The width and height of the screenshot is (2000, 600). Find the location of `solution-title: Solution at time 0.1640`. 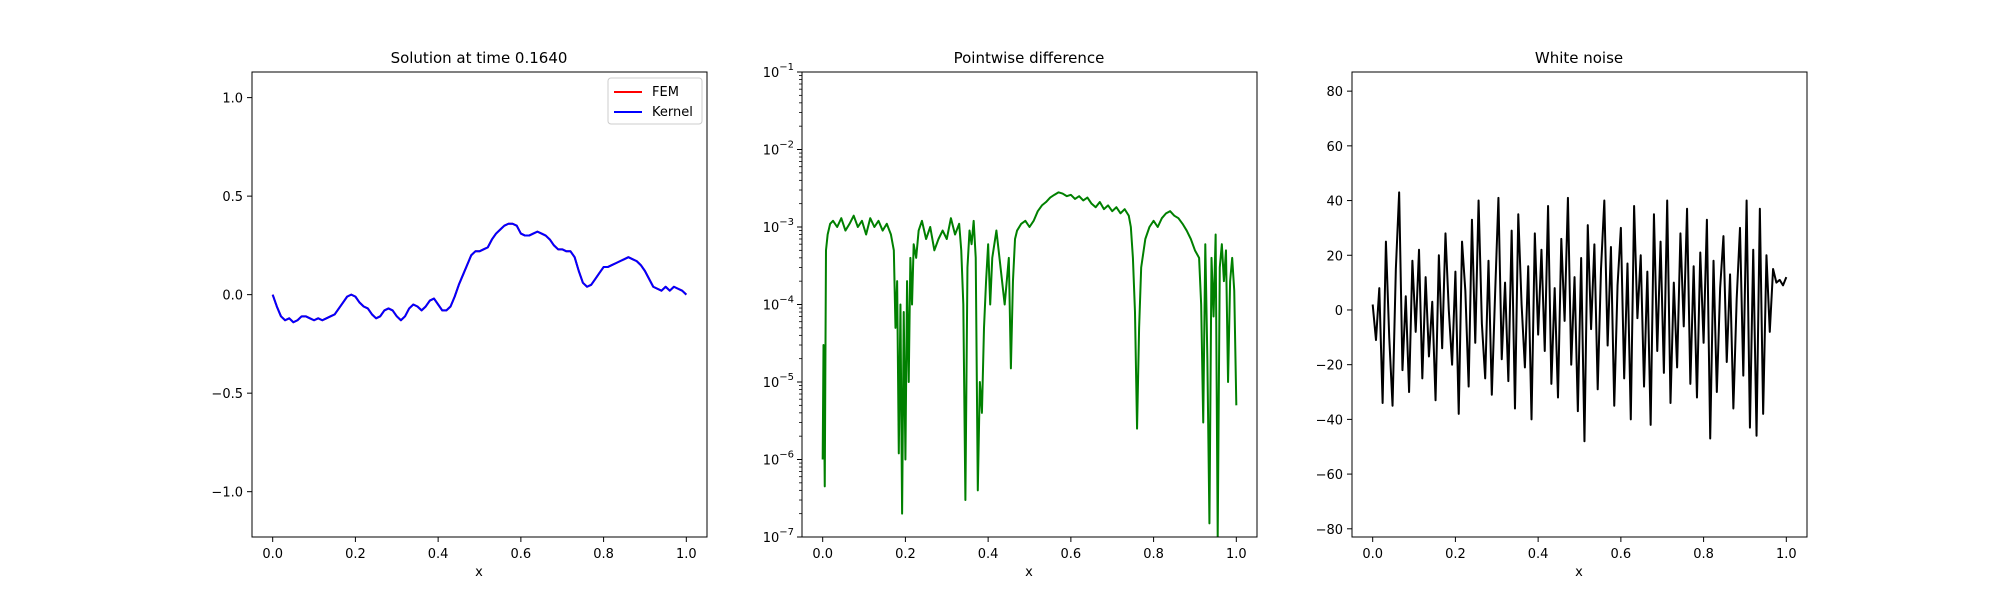

solution-title: Solution at time 0.1640 is located at coordinates (479, 58).